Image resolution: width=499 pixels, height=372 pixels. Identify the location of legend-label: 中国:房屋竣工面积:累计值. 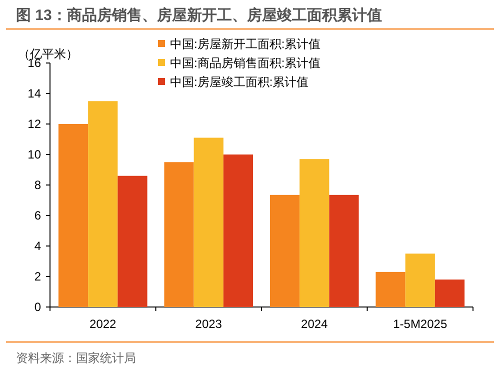
(239, 82).